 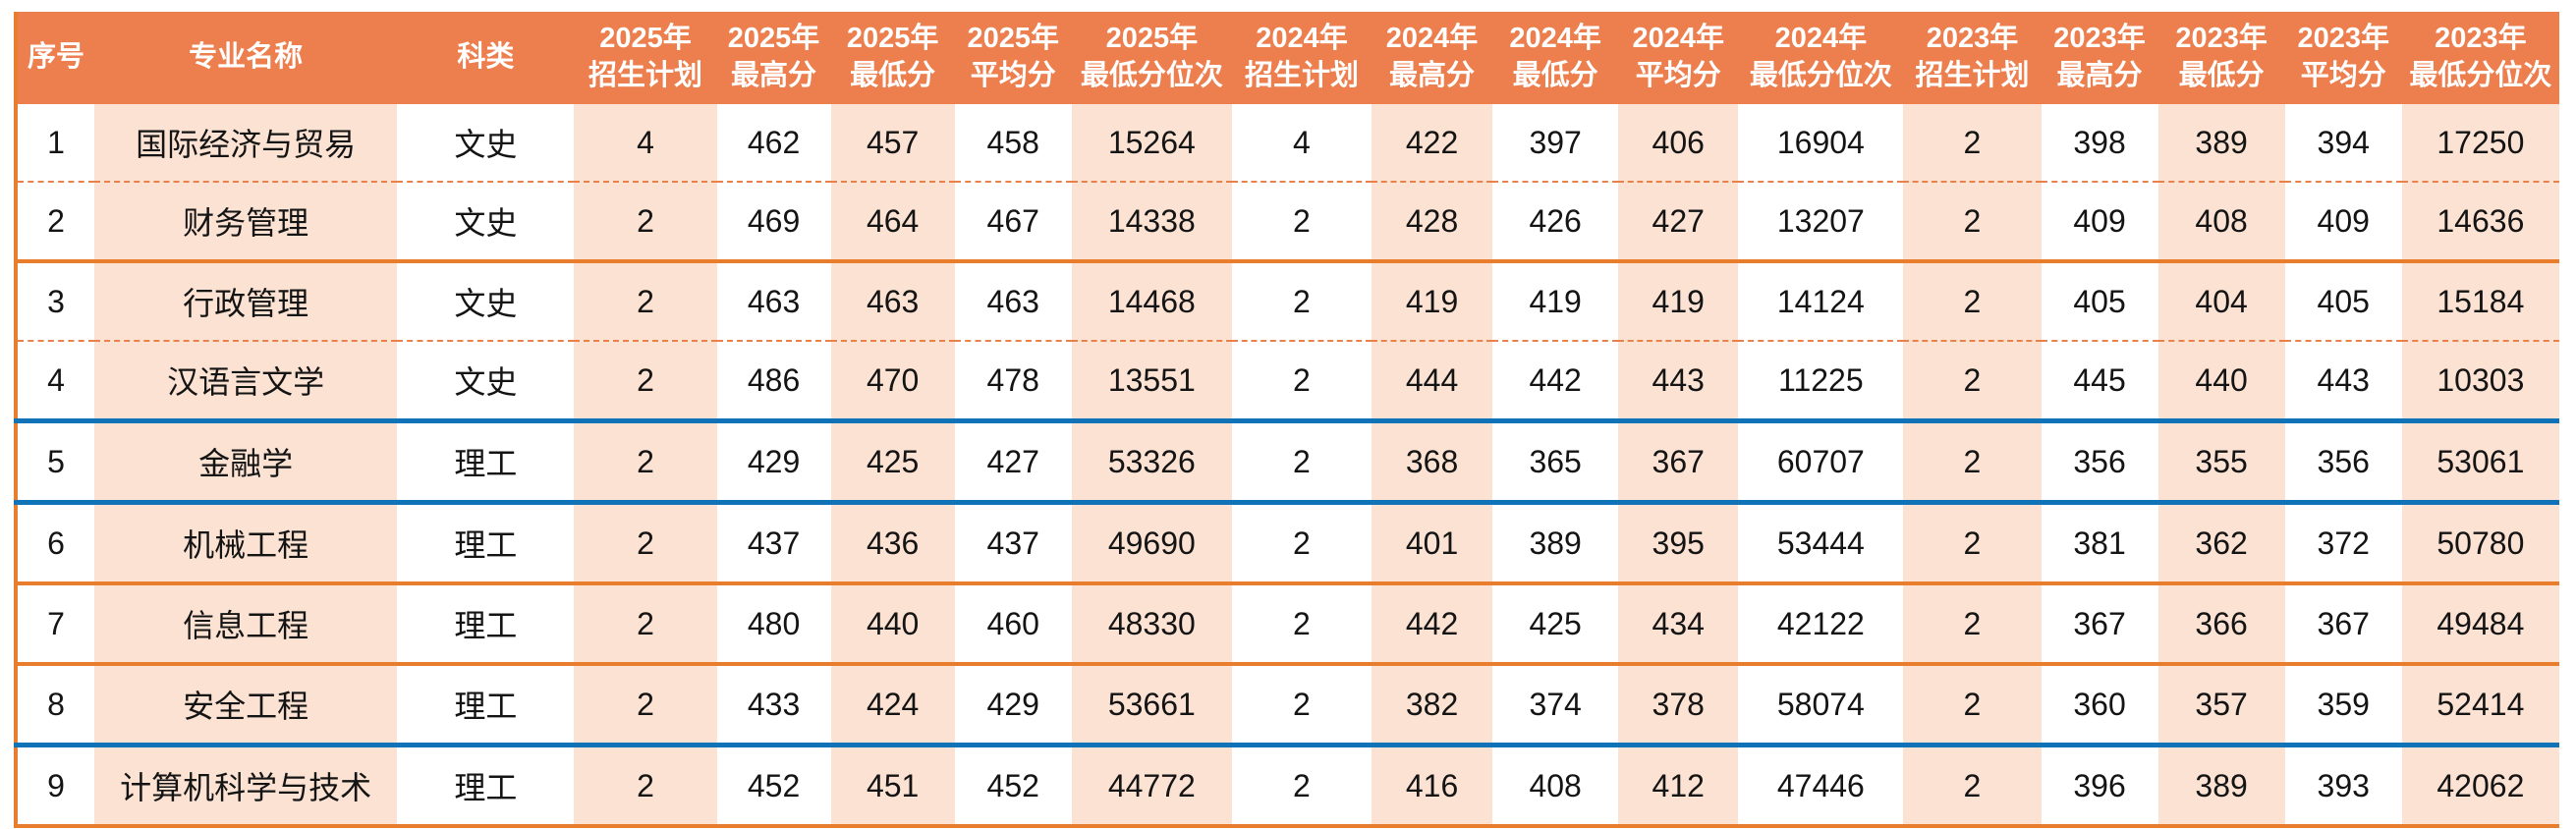 I want to click on table-cell-min-2023: 404, so click(x=2221, y=301).